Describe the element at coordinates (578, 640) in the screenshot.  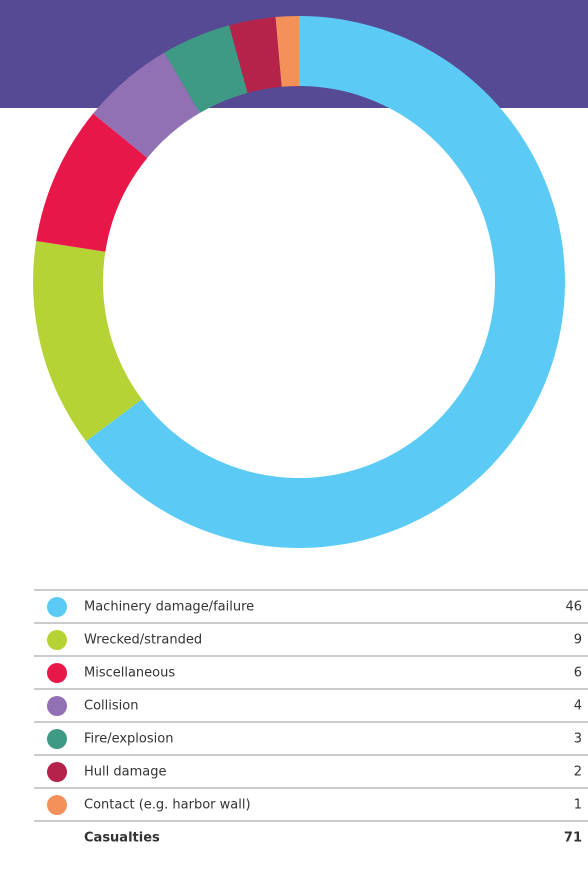
I see `legend-value: 9` at that location.